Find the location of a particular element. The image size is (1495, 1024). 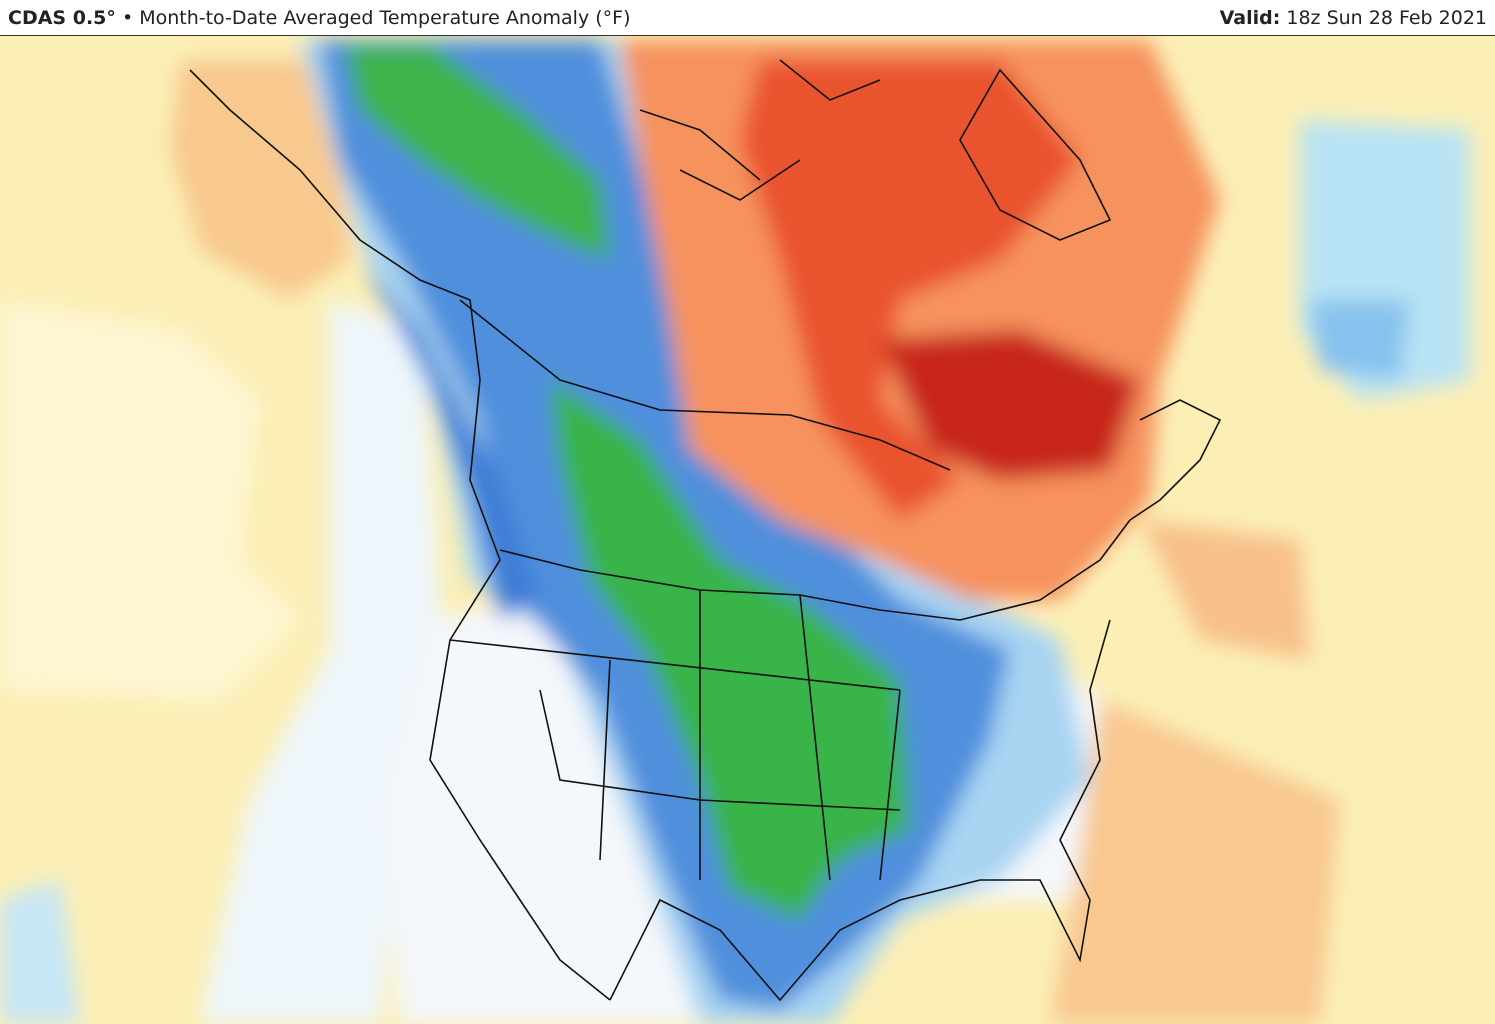

valid-label: Valid: is located at coordinates (1250, 17).